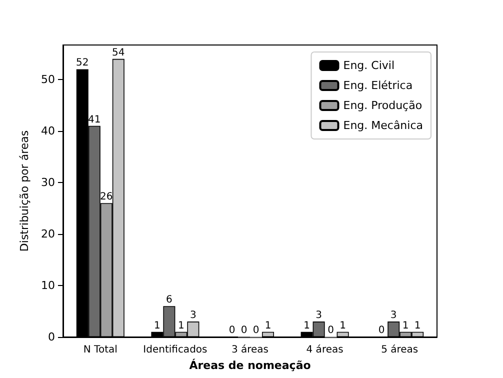 The image size is (503, 378). Describe the element at coordinates (378, 85) in the screenshot. I see `legend-label: Eng. Elétrica` at that location.